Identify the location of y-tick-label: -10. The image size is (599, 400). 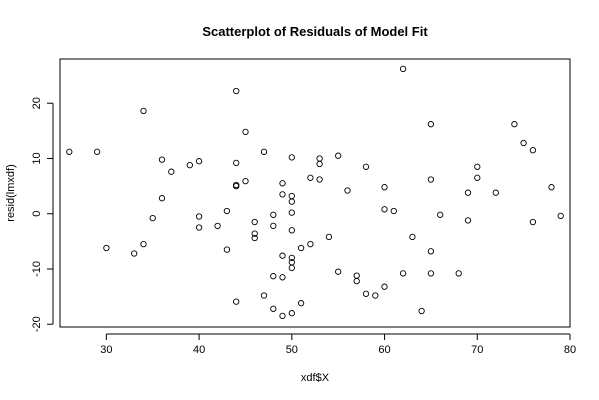
(37, 269).